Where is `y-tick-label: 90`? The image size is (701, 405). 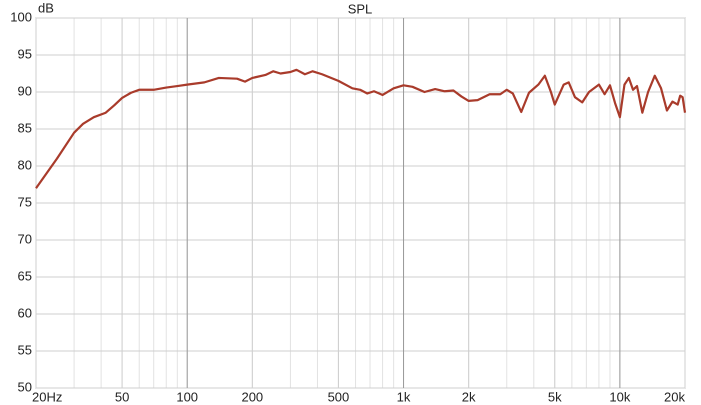
y-tick-label: 90 is located at coordinates (25, 90).